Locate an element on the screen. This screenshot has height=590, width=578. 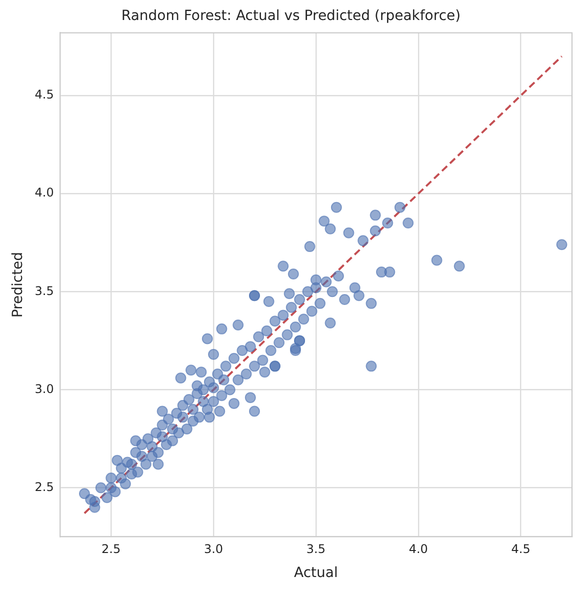
y-tick-label: 4.0 is located at coordinates (44, 193).